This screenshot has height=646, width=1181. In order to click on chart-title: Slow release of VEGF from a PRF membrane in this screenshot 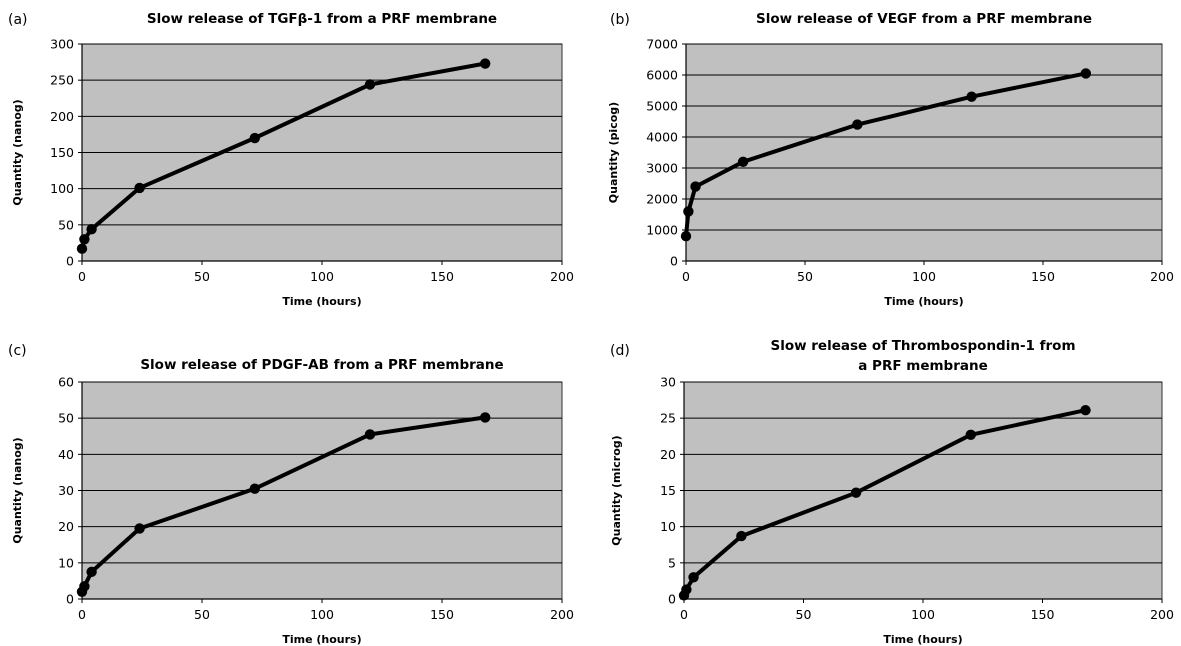, I will do `click(924, 19)`.